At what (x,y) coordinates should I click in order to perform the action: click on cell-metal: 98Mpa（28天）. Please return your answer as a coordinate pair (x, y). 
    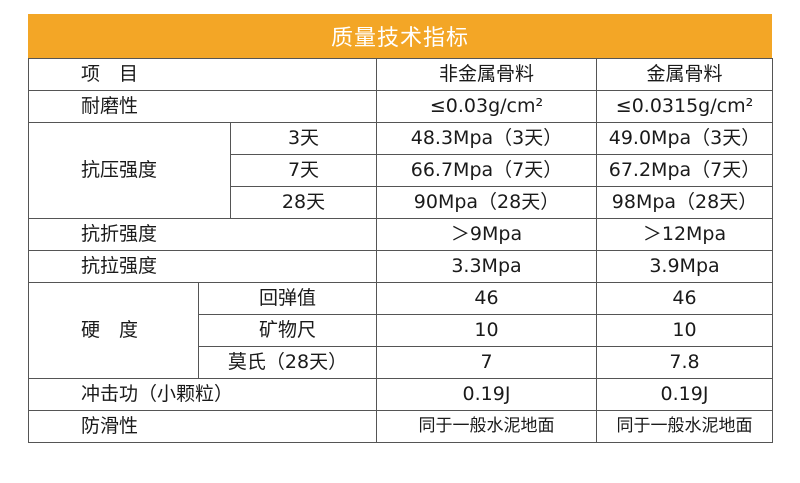
    Looking at the image, I should click on (684, 202).